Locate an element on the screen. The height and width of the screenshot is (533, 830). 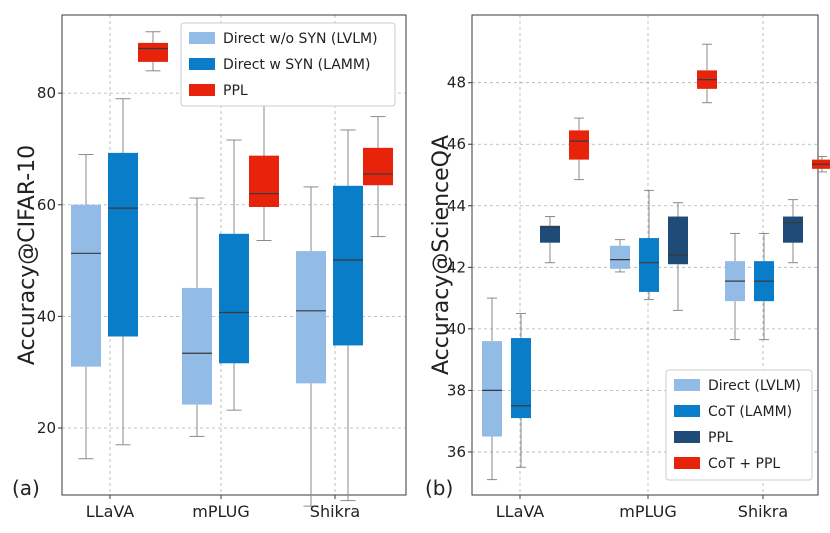
box-direct-w-syn-lamm--shikra is located at coordinates (348, 315).